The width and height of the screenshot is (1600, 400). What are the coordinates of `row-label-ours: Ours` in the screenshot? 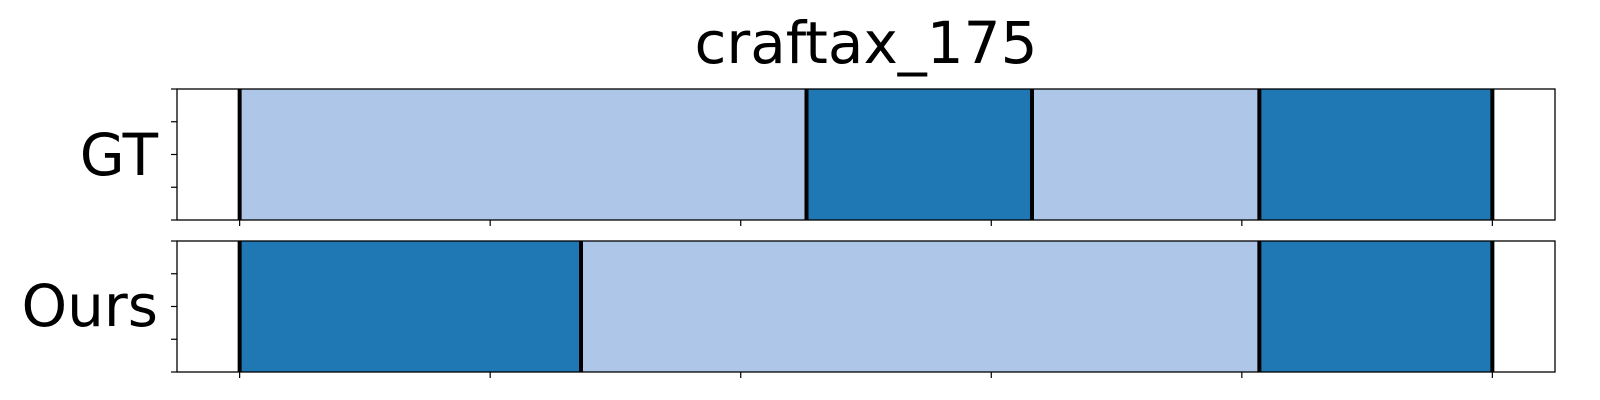 It's located at (90, 306).